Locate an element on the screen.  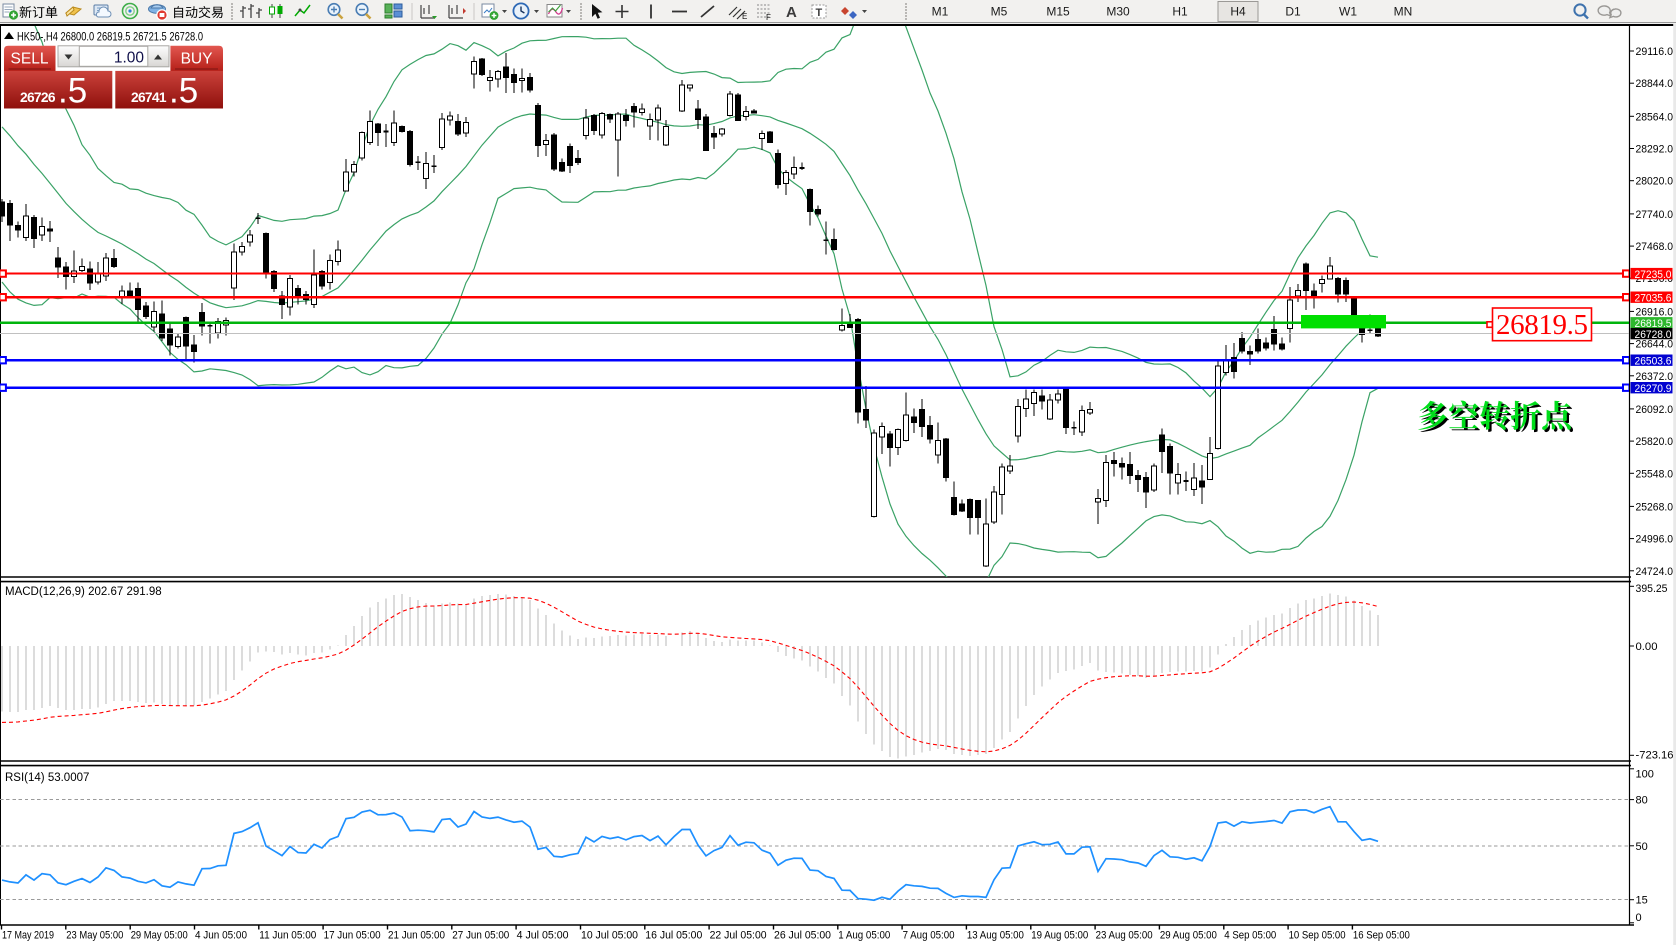
svg-text: 23 May 05:00 is located at coordinates (94, 936).